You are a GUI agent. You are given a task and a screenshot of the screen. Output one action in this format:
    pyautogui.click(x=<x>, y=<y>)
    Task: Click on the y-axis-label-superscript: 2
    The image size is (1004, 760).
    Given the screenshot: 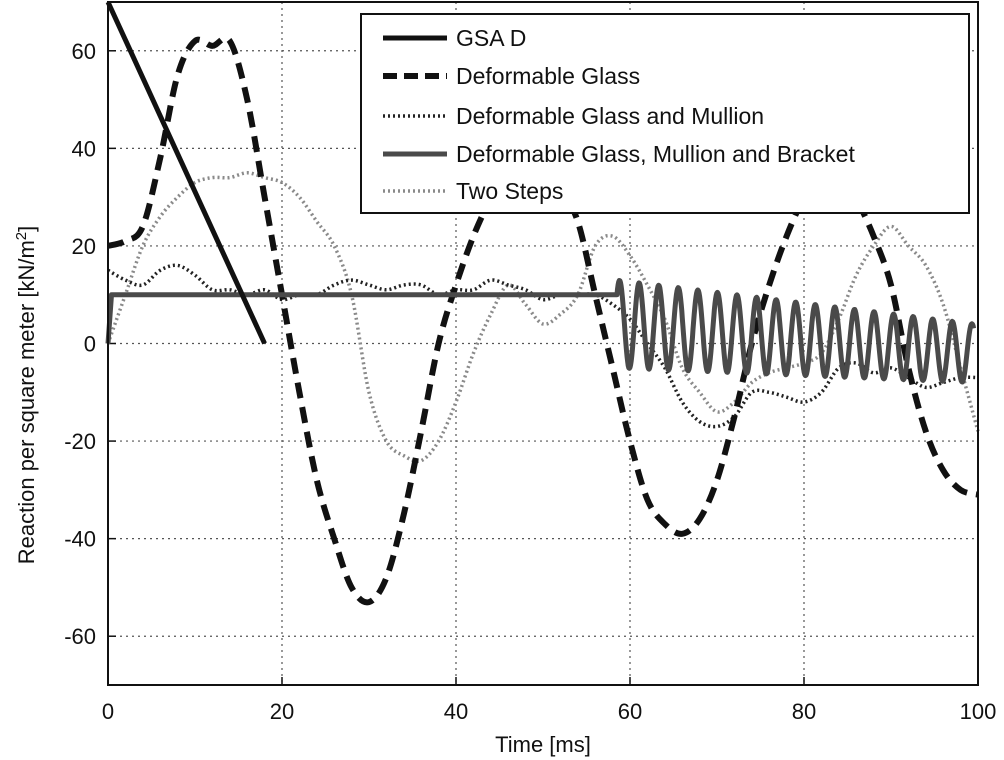 What is the action you would take?
    pyautogui.click(x=21, y=236)
    